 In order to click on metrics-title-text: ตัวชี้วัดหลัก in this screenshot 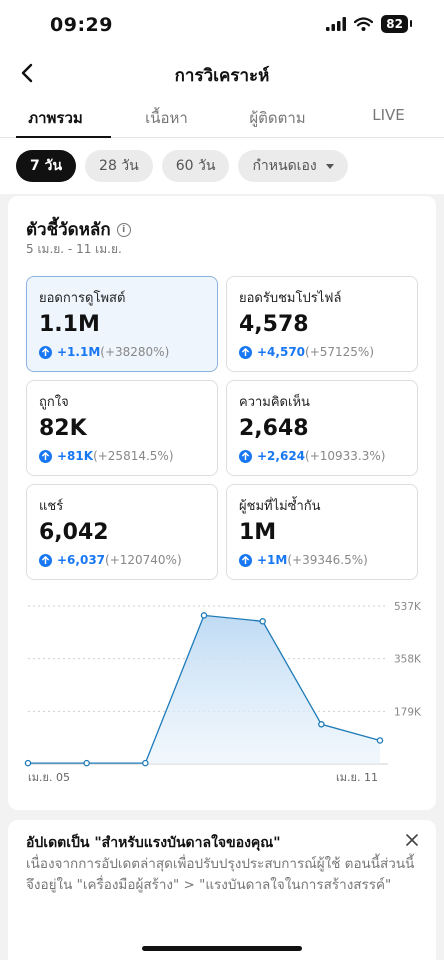, I will do `click(68, 230)`.